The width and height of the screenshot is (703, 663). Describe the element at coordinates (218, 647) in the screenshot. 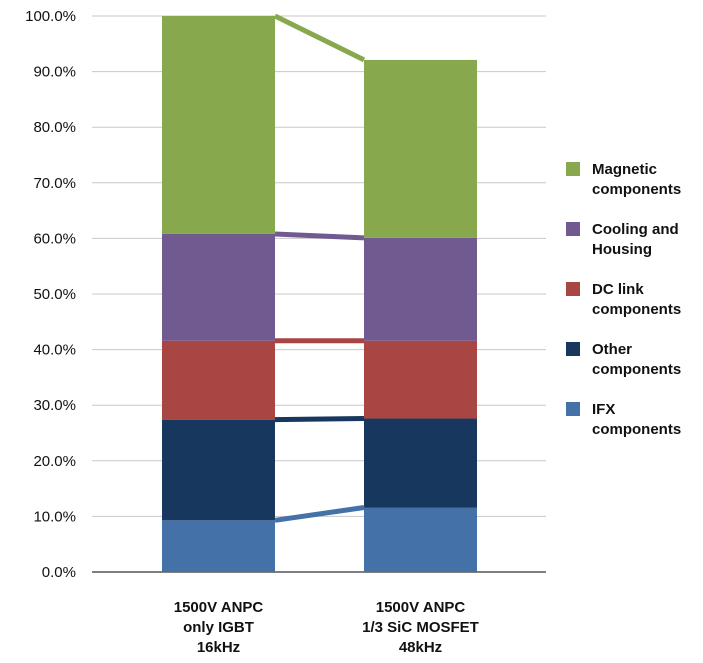

I see `x-category-label: 16kHz` at that location.